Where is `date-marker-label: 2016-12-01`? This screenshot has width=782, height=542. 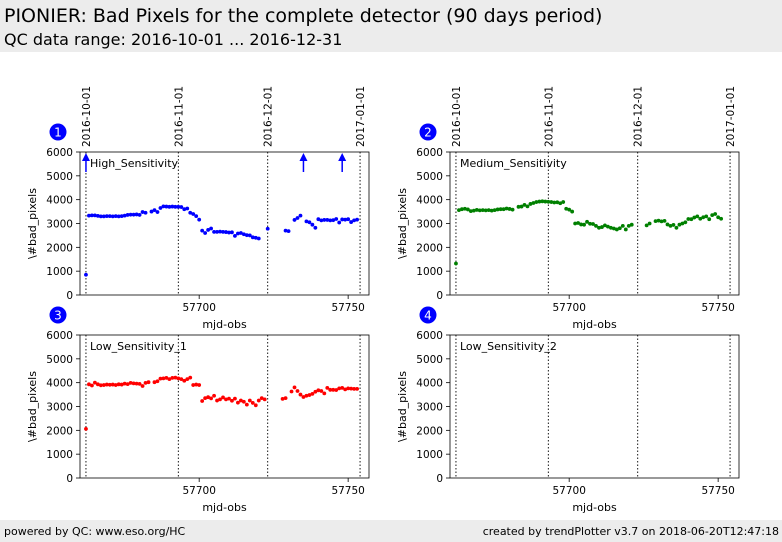 date-marker-label: 2016-12-01 is located at coordinates (639, 116).